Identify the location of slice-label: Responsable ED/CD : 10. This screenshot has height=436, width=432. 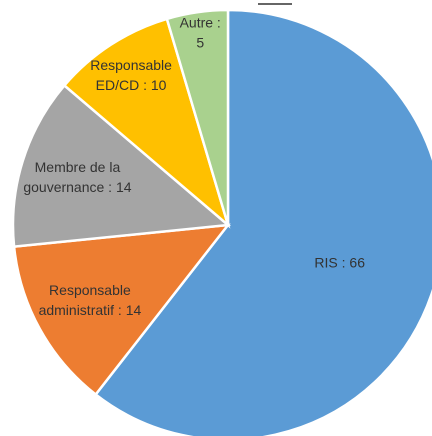
(131, 75).